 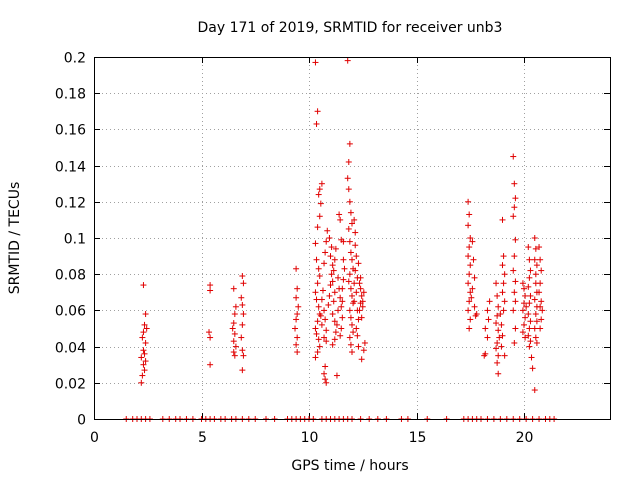 I want to click on x-tick-label: 5, so click(x=202, y=438).